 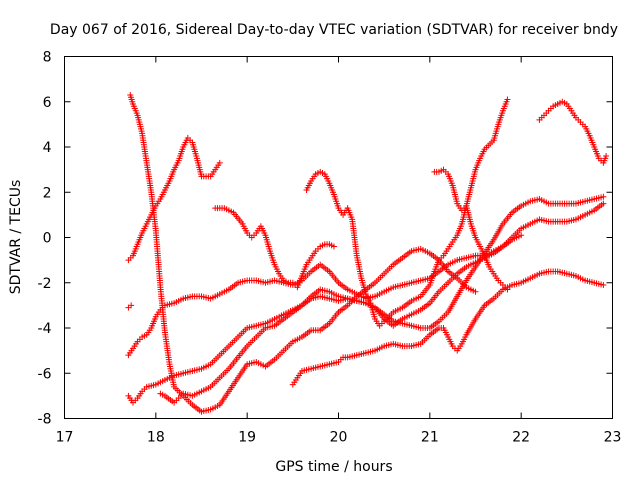 What do you see at coordinates (521, 438) in the screenshot?
I see `x-tick-label: 22` at bounding box center [521, 438].